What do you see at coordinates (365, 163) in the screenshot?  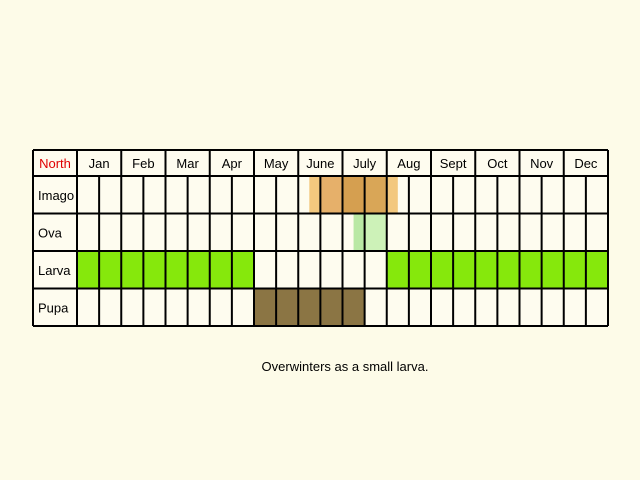 I see `month-label: July` at bounding box center [365, 163].